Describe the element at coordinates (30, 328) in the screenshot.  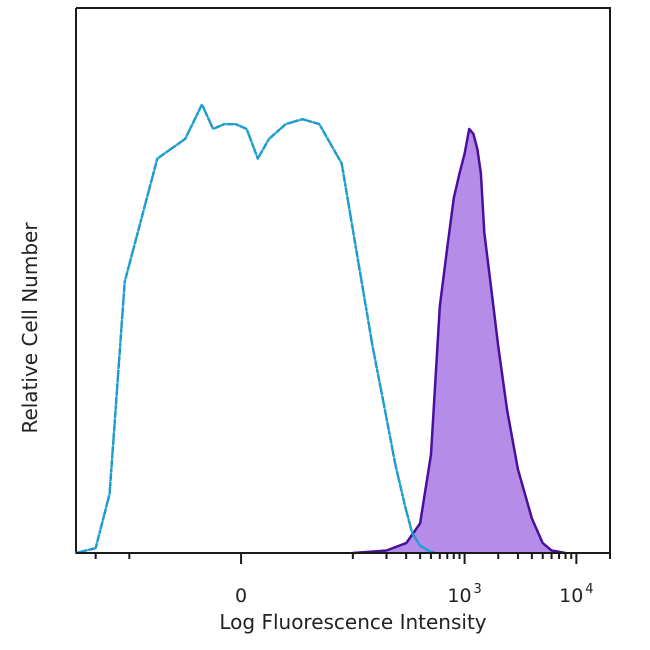
I see `y-axis-title: Relative Cell Number` at that location.